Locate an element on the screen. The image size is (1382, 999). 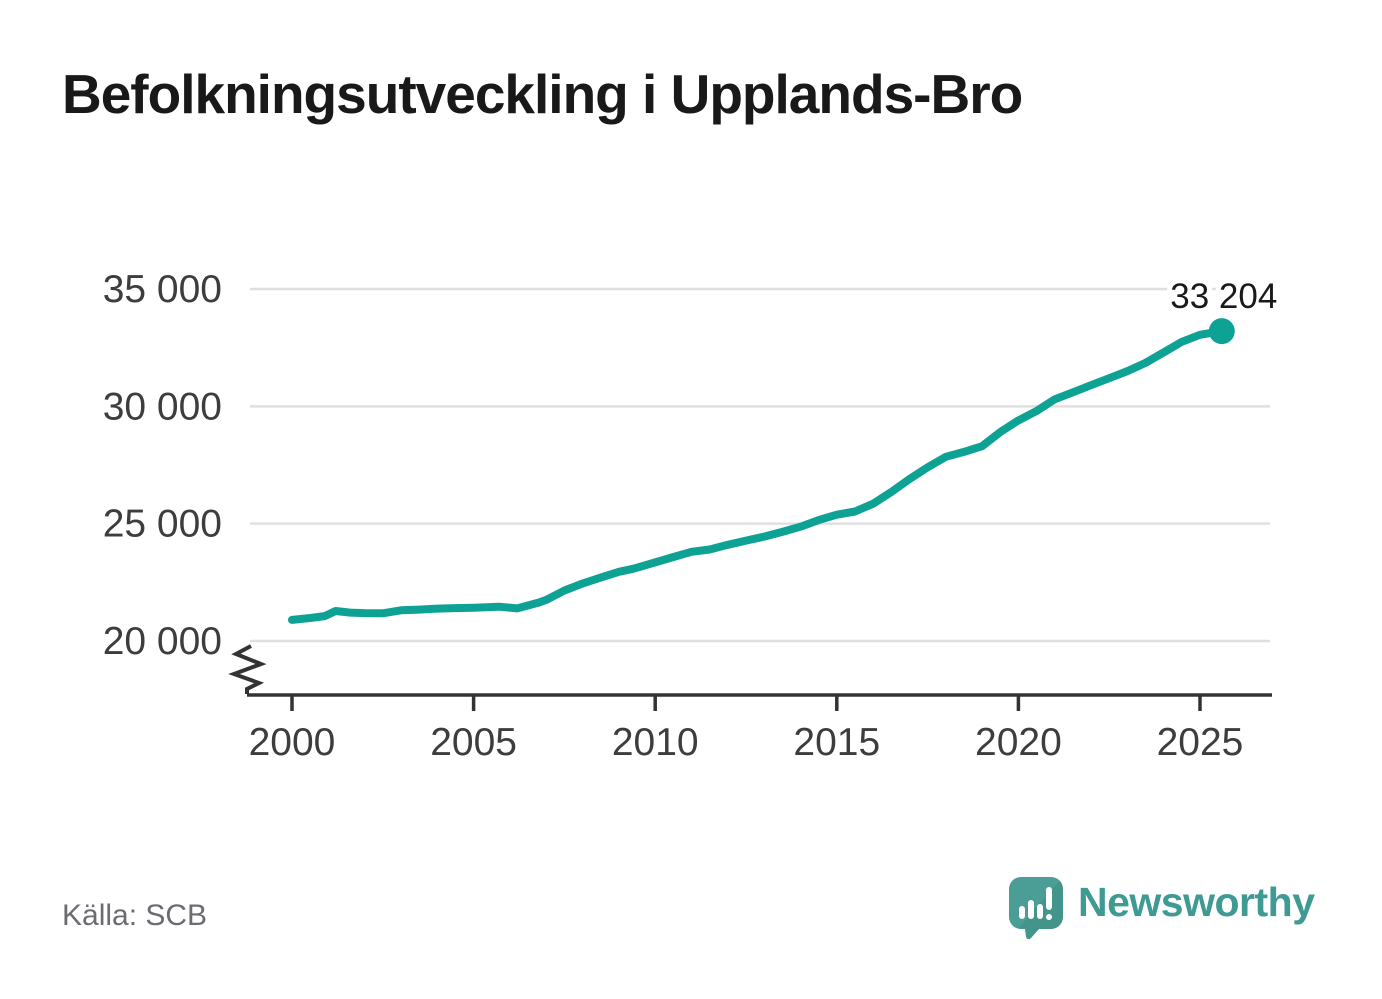
source-note: Källa: SCB is located at coordinates (135, 915).